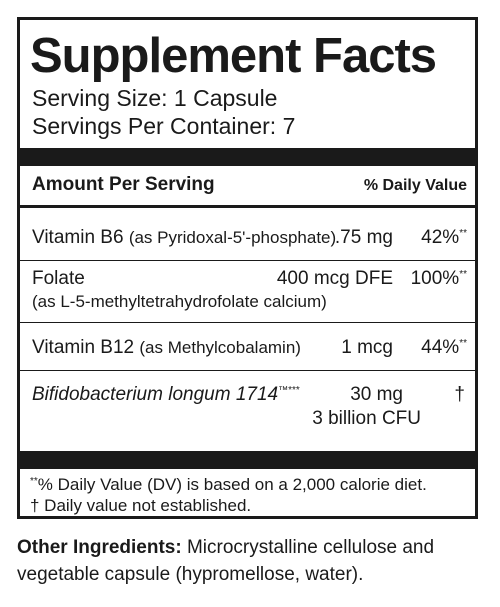 The height and width of the screenshot is (607, 500). What do you see at coordinates (141, 505) in the screenshot?
I see `footnote-not-established: † Daily value not established.` at bounding box center [141, 505].